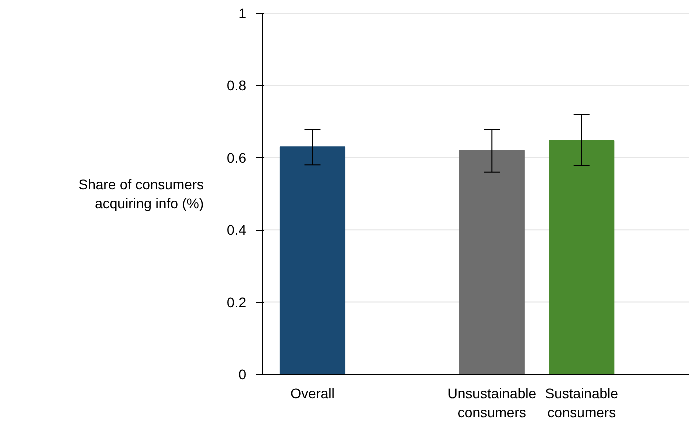  Describe the element at coordinates (312, 394) in the screenshot. I see `x-tick-label: Overall` at that location.